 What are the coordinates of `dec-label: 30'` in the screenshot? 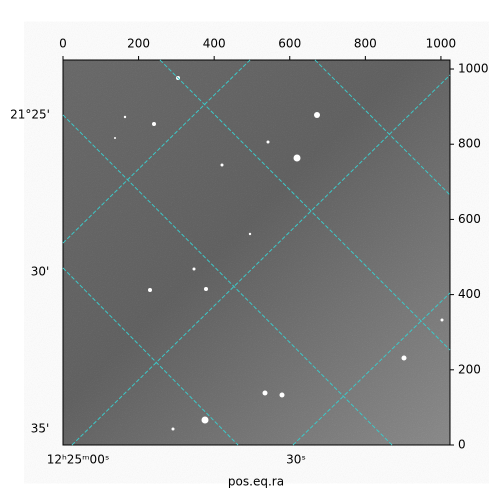 It's located at (40, 272).